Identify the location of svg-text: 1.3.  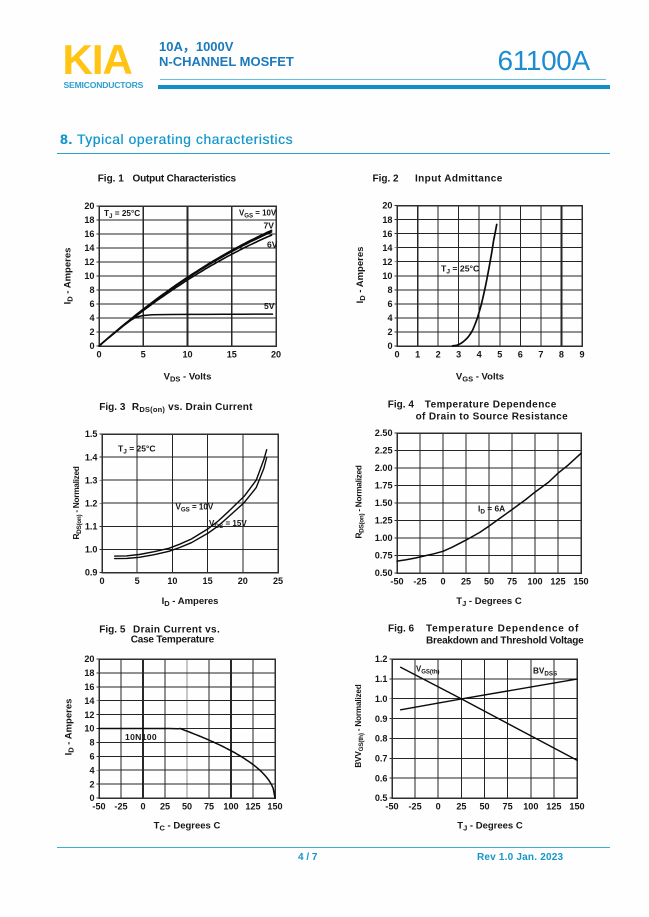
(91, 480).